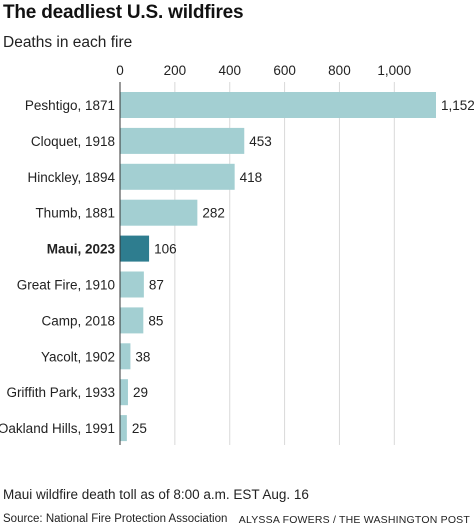  What do you see at coordinates (139, 428) in the screenshot?
I see `value-label: 25` at bounding box center [139, 428].